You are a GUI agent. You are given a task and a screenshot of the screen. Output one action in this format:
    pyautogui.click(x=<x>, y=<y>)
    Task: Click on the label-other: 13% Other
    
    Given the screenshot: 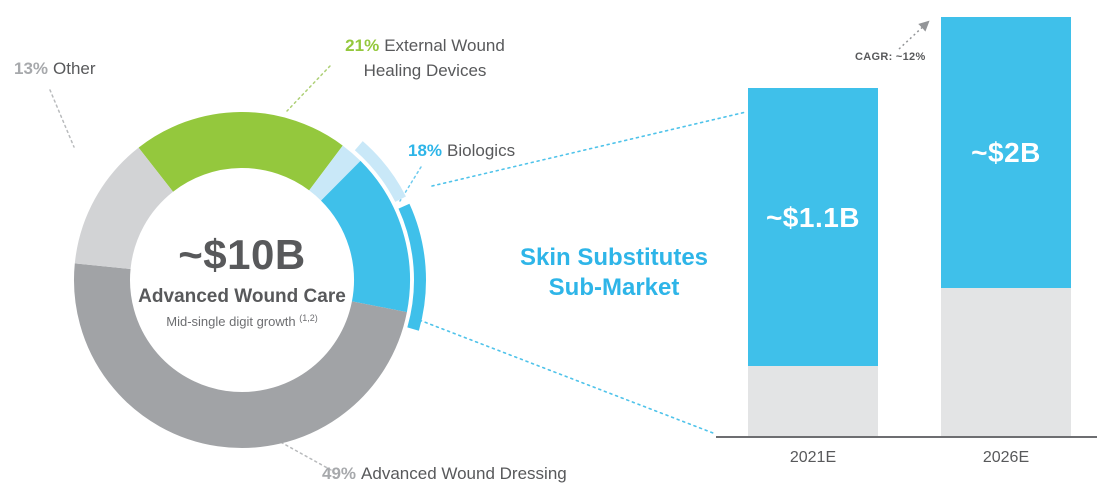 What is the action you would take?
    pyautogui.click(x=55, y=69)
    